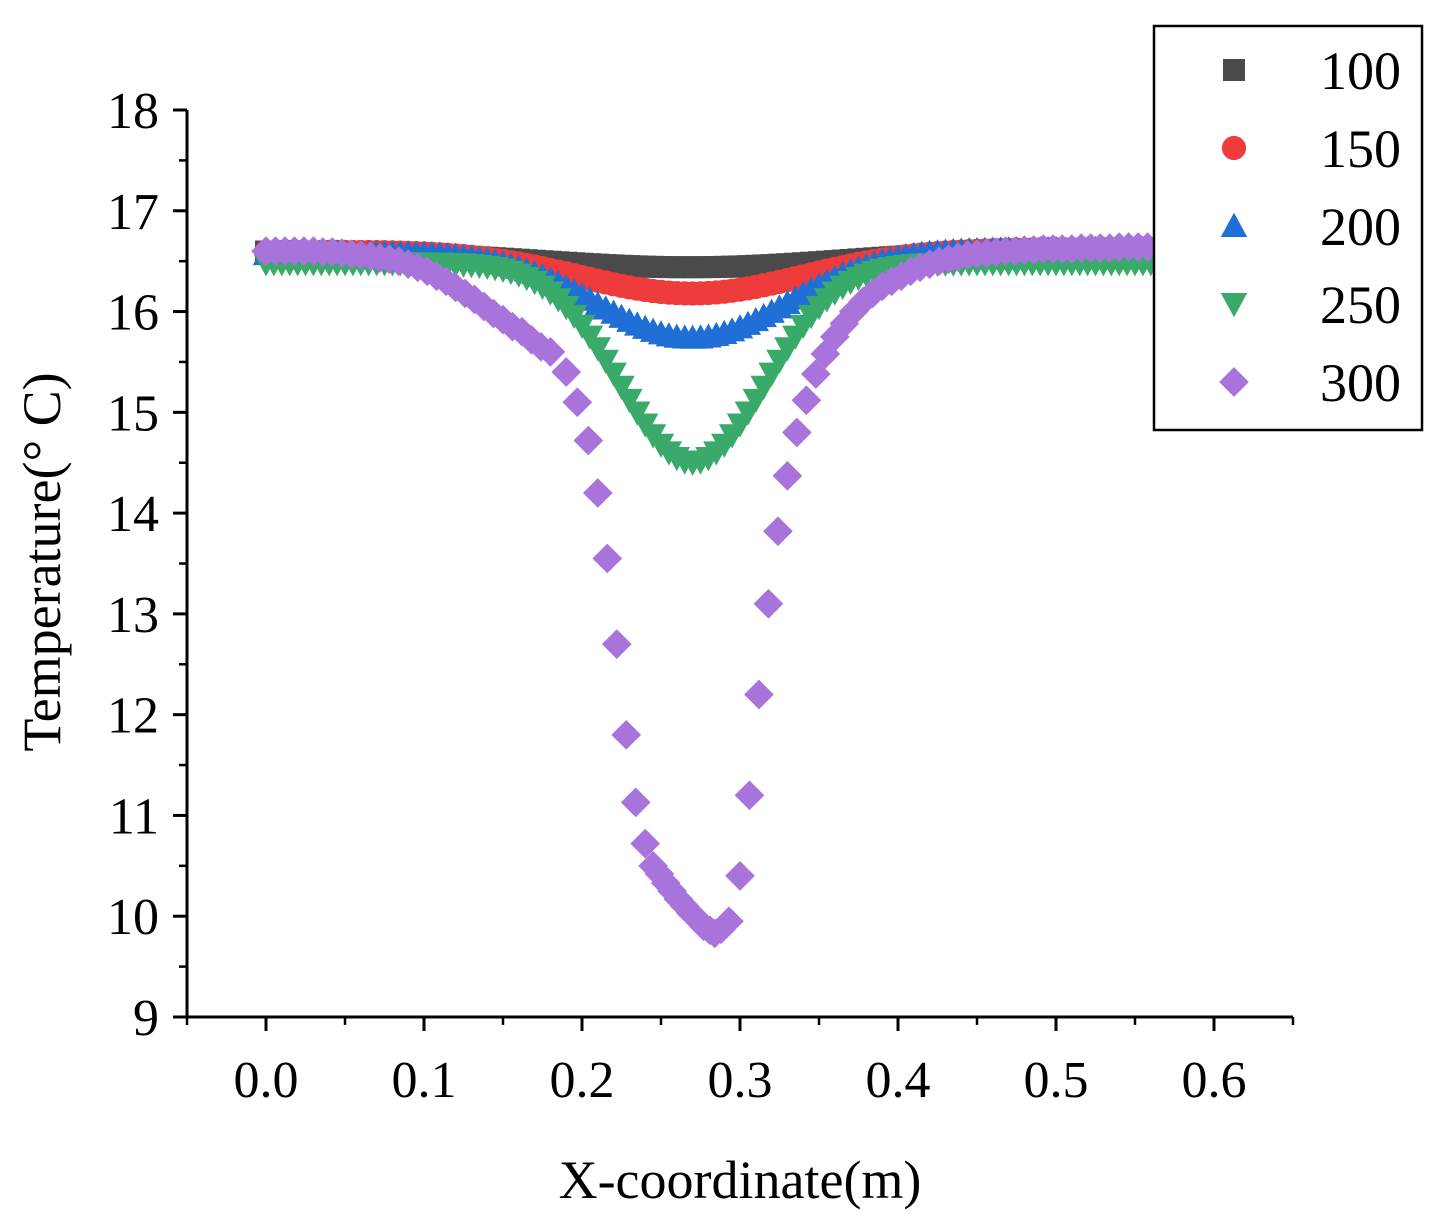  Describe the element at coordinates (133, 212) in the screenshot. I see `y-tick-label: 17` at that location.